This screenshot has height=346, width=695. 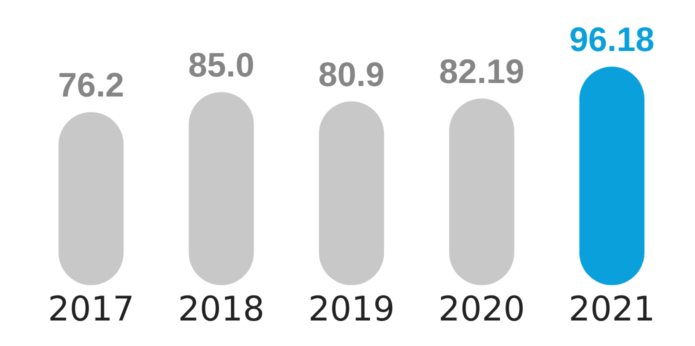 What do you see at coordinates (611, 176) in the screenshot?
I see `bar` at bounding box center [611, 176].